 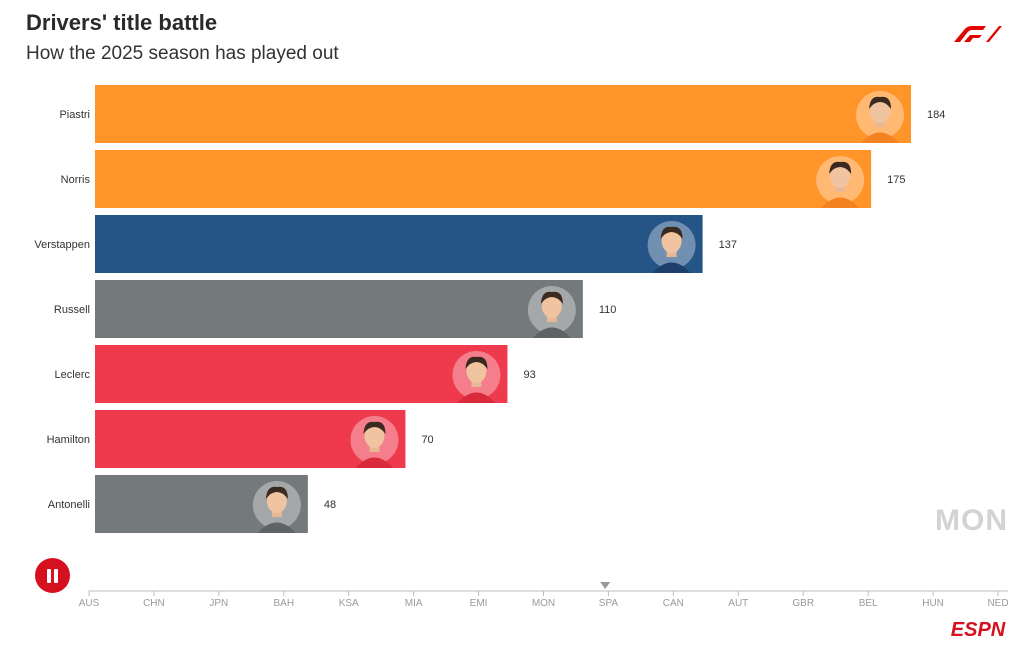 What do you see at coordinates (339, 309) in the screenshot?
I see `bar-russell` at bounding box center [339, 309].